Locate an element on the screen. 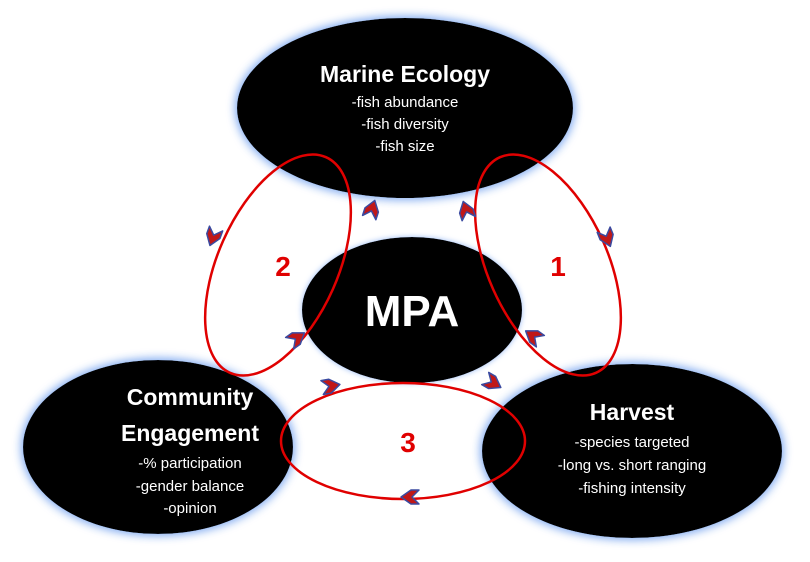  loop-3-label: 3 is located at coordinates (408, 442).